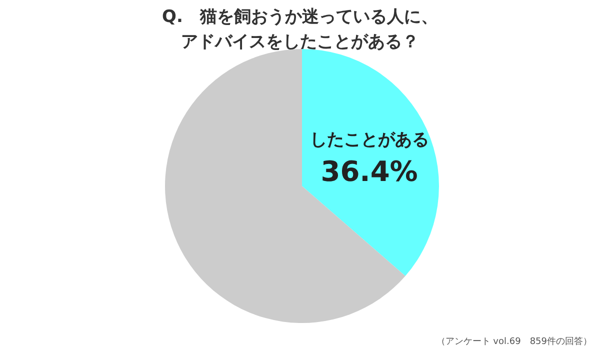  I want to click on data-label: 36.4%, so click(369, 171).